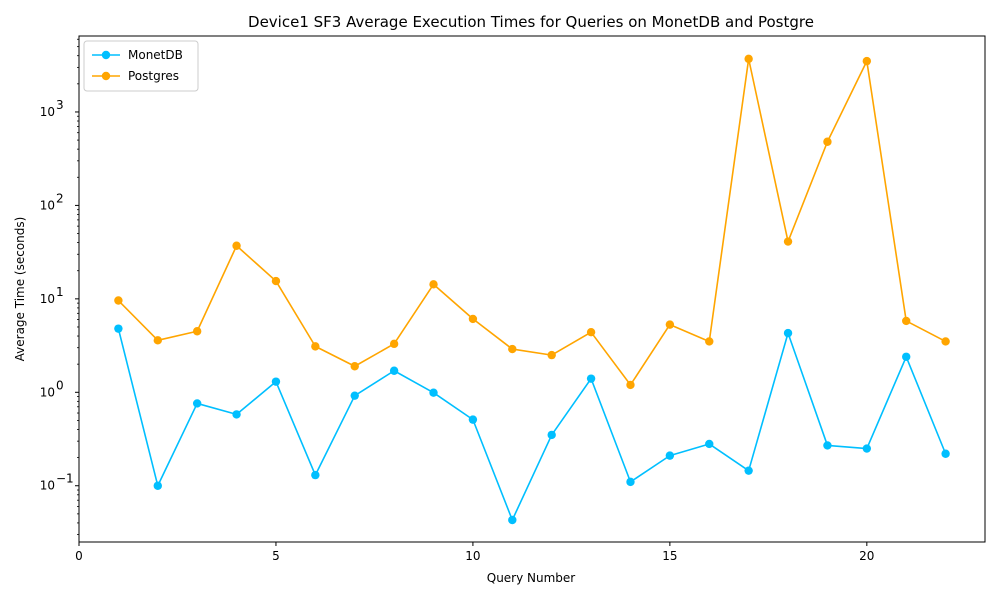 This screenshot has height=600, width=1000. I want to click on y-axis-label: Average Time (seconds), so click(20, 289).